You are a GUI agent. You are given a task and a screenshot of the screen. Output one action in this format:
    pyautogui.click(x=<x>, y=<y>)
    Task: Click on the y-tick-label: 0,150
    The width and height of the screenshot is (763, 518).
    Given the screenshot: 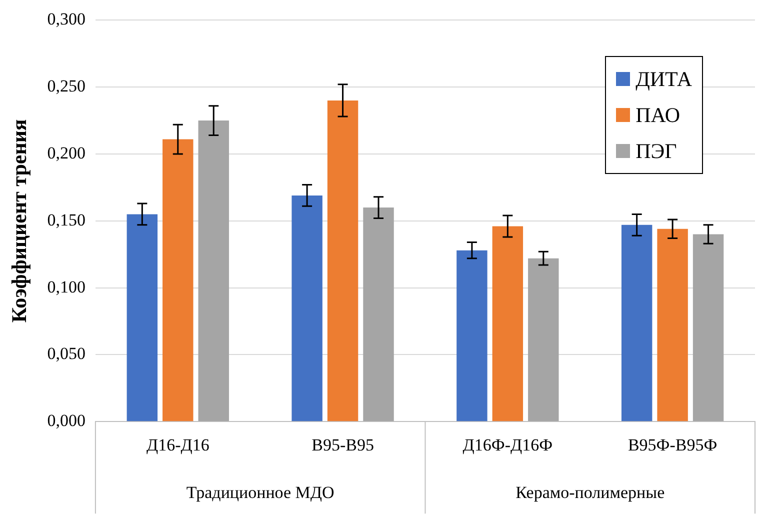 What is the action you would take?
    pyautogui.click(x=66, y=220)
    